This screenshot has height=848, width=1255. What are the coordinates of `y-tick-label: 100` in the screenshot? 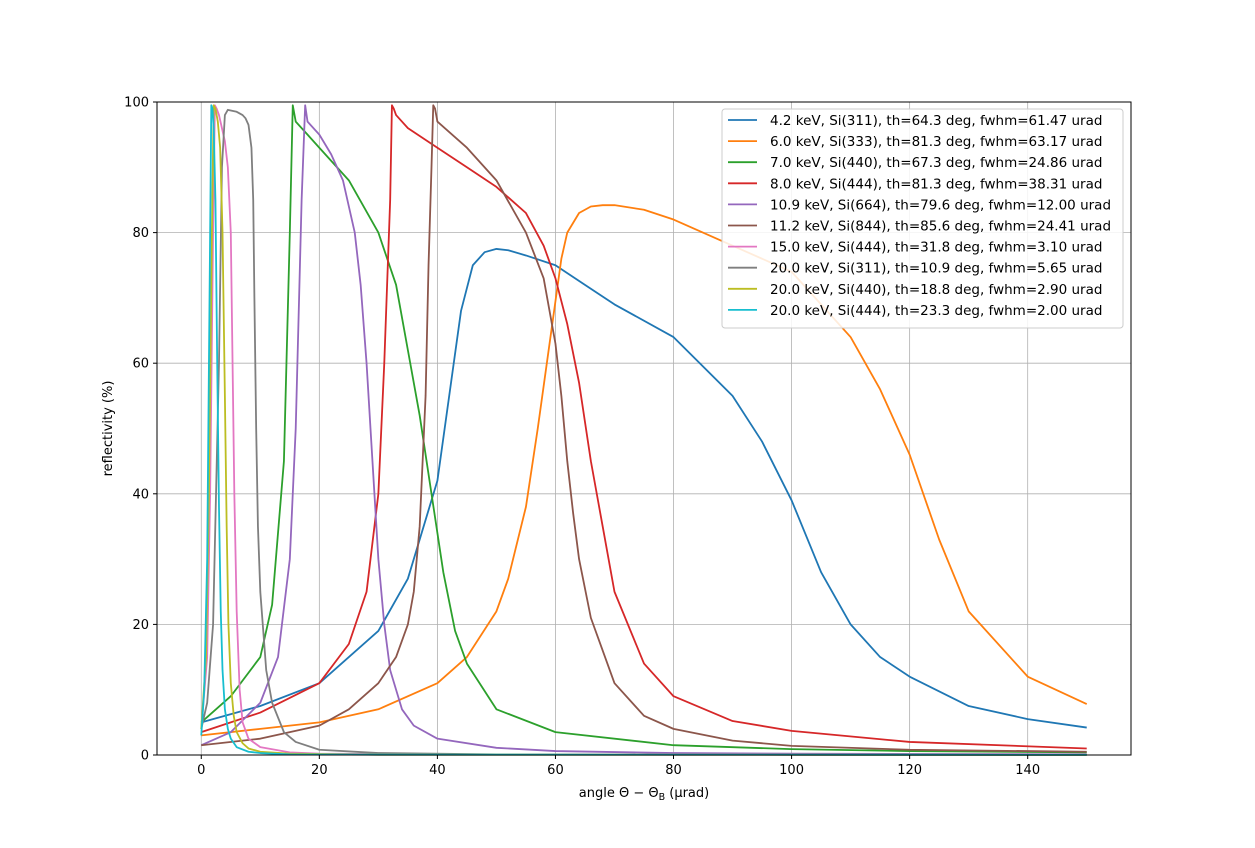 It's located at (136, 103).